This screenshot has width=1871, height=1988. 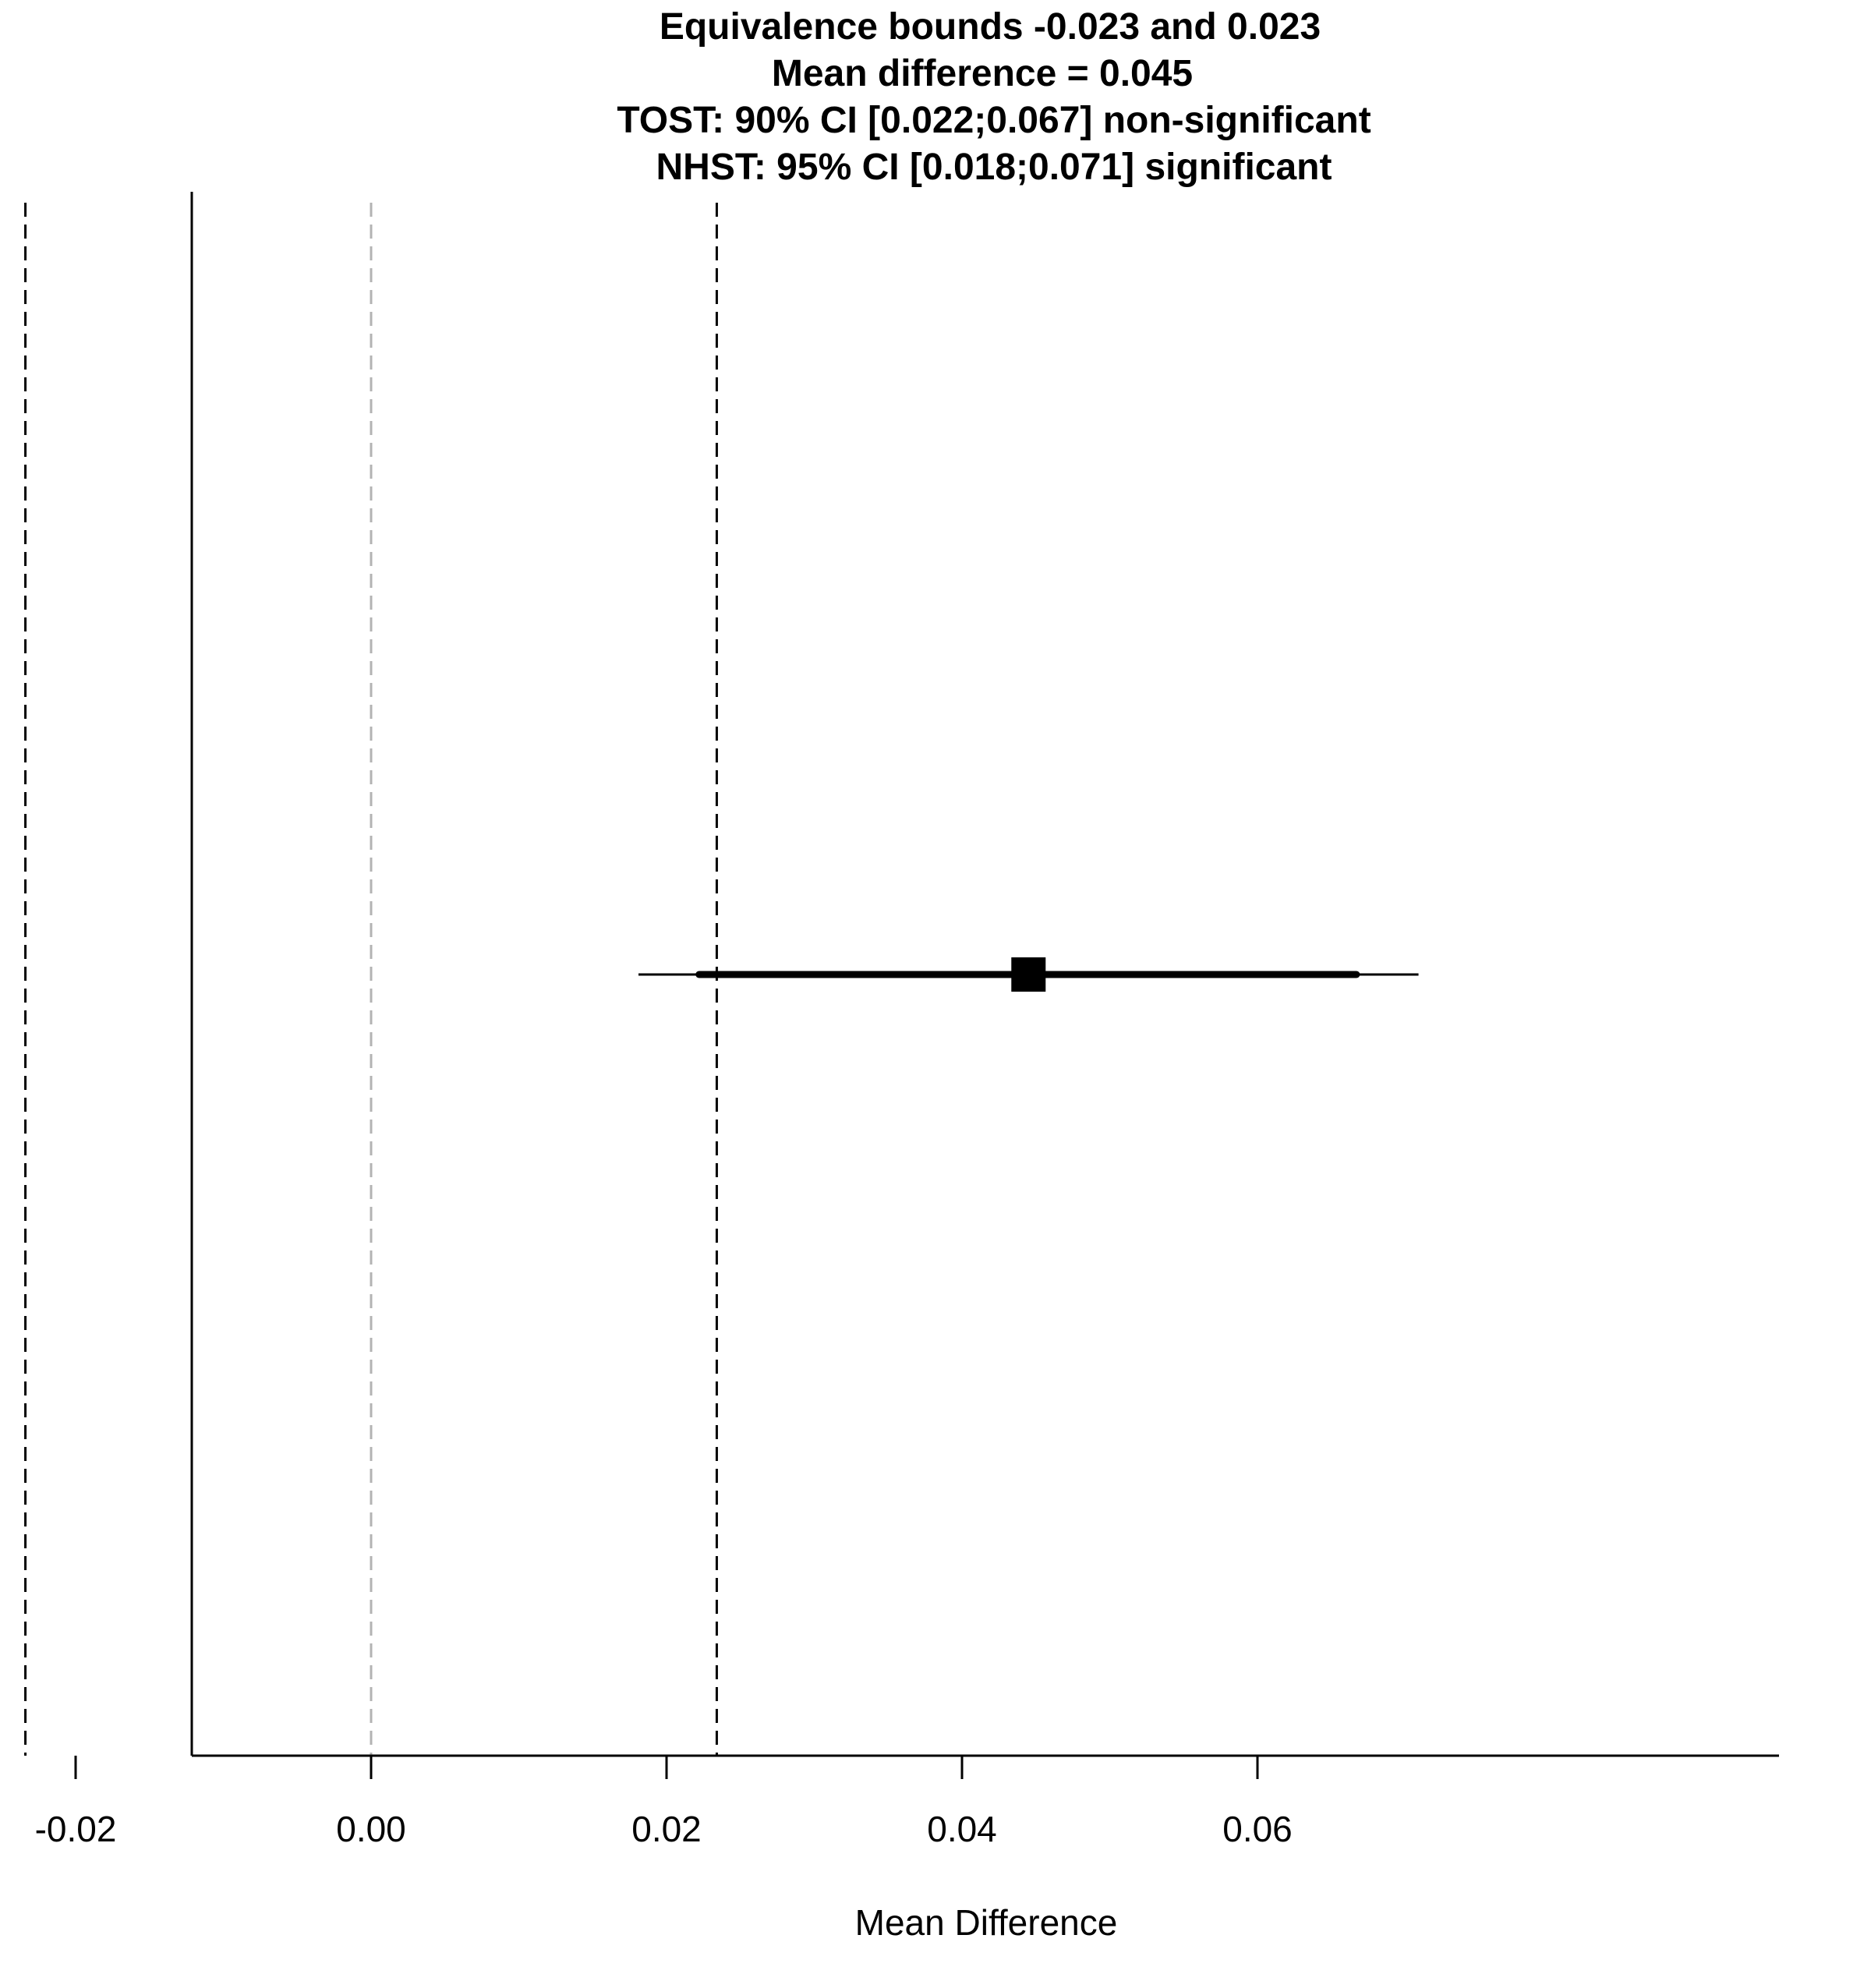 I want to click on title-line-1: Equivalence bounds -0.023 and 0.023, so click(x=990, y=27).